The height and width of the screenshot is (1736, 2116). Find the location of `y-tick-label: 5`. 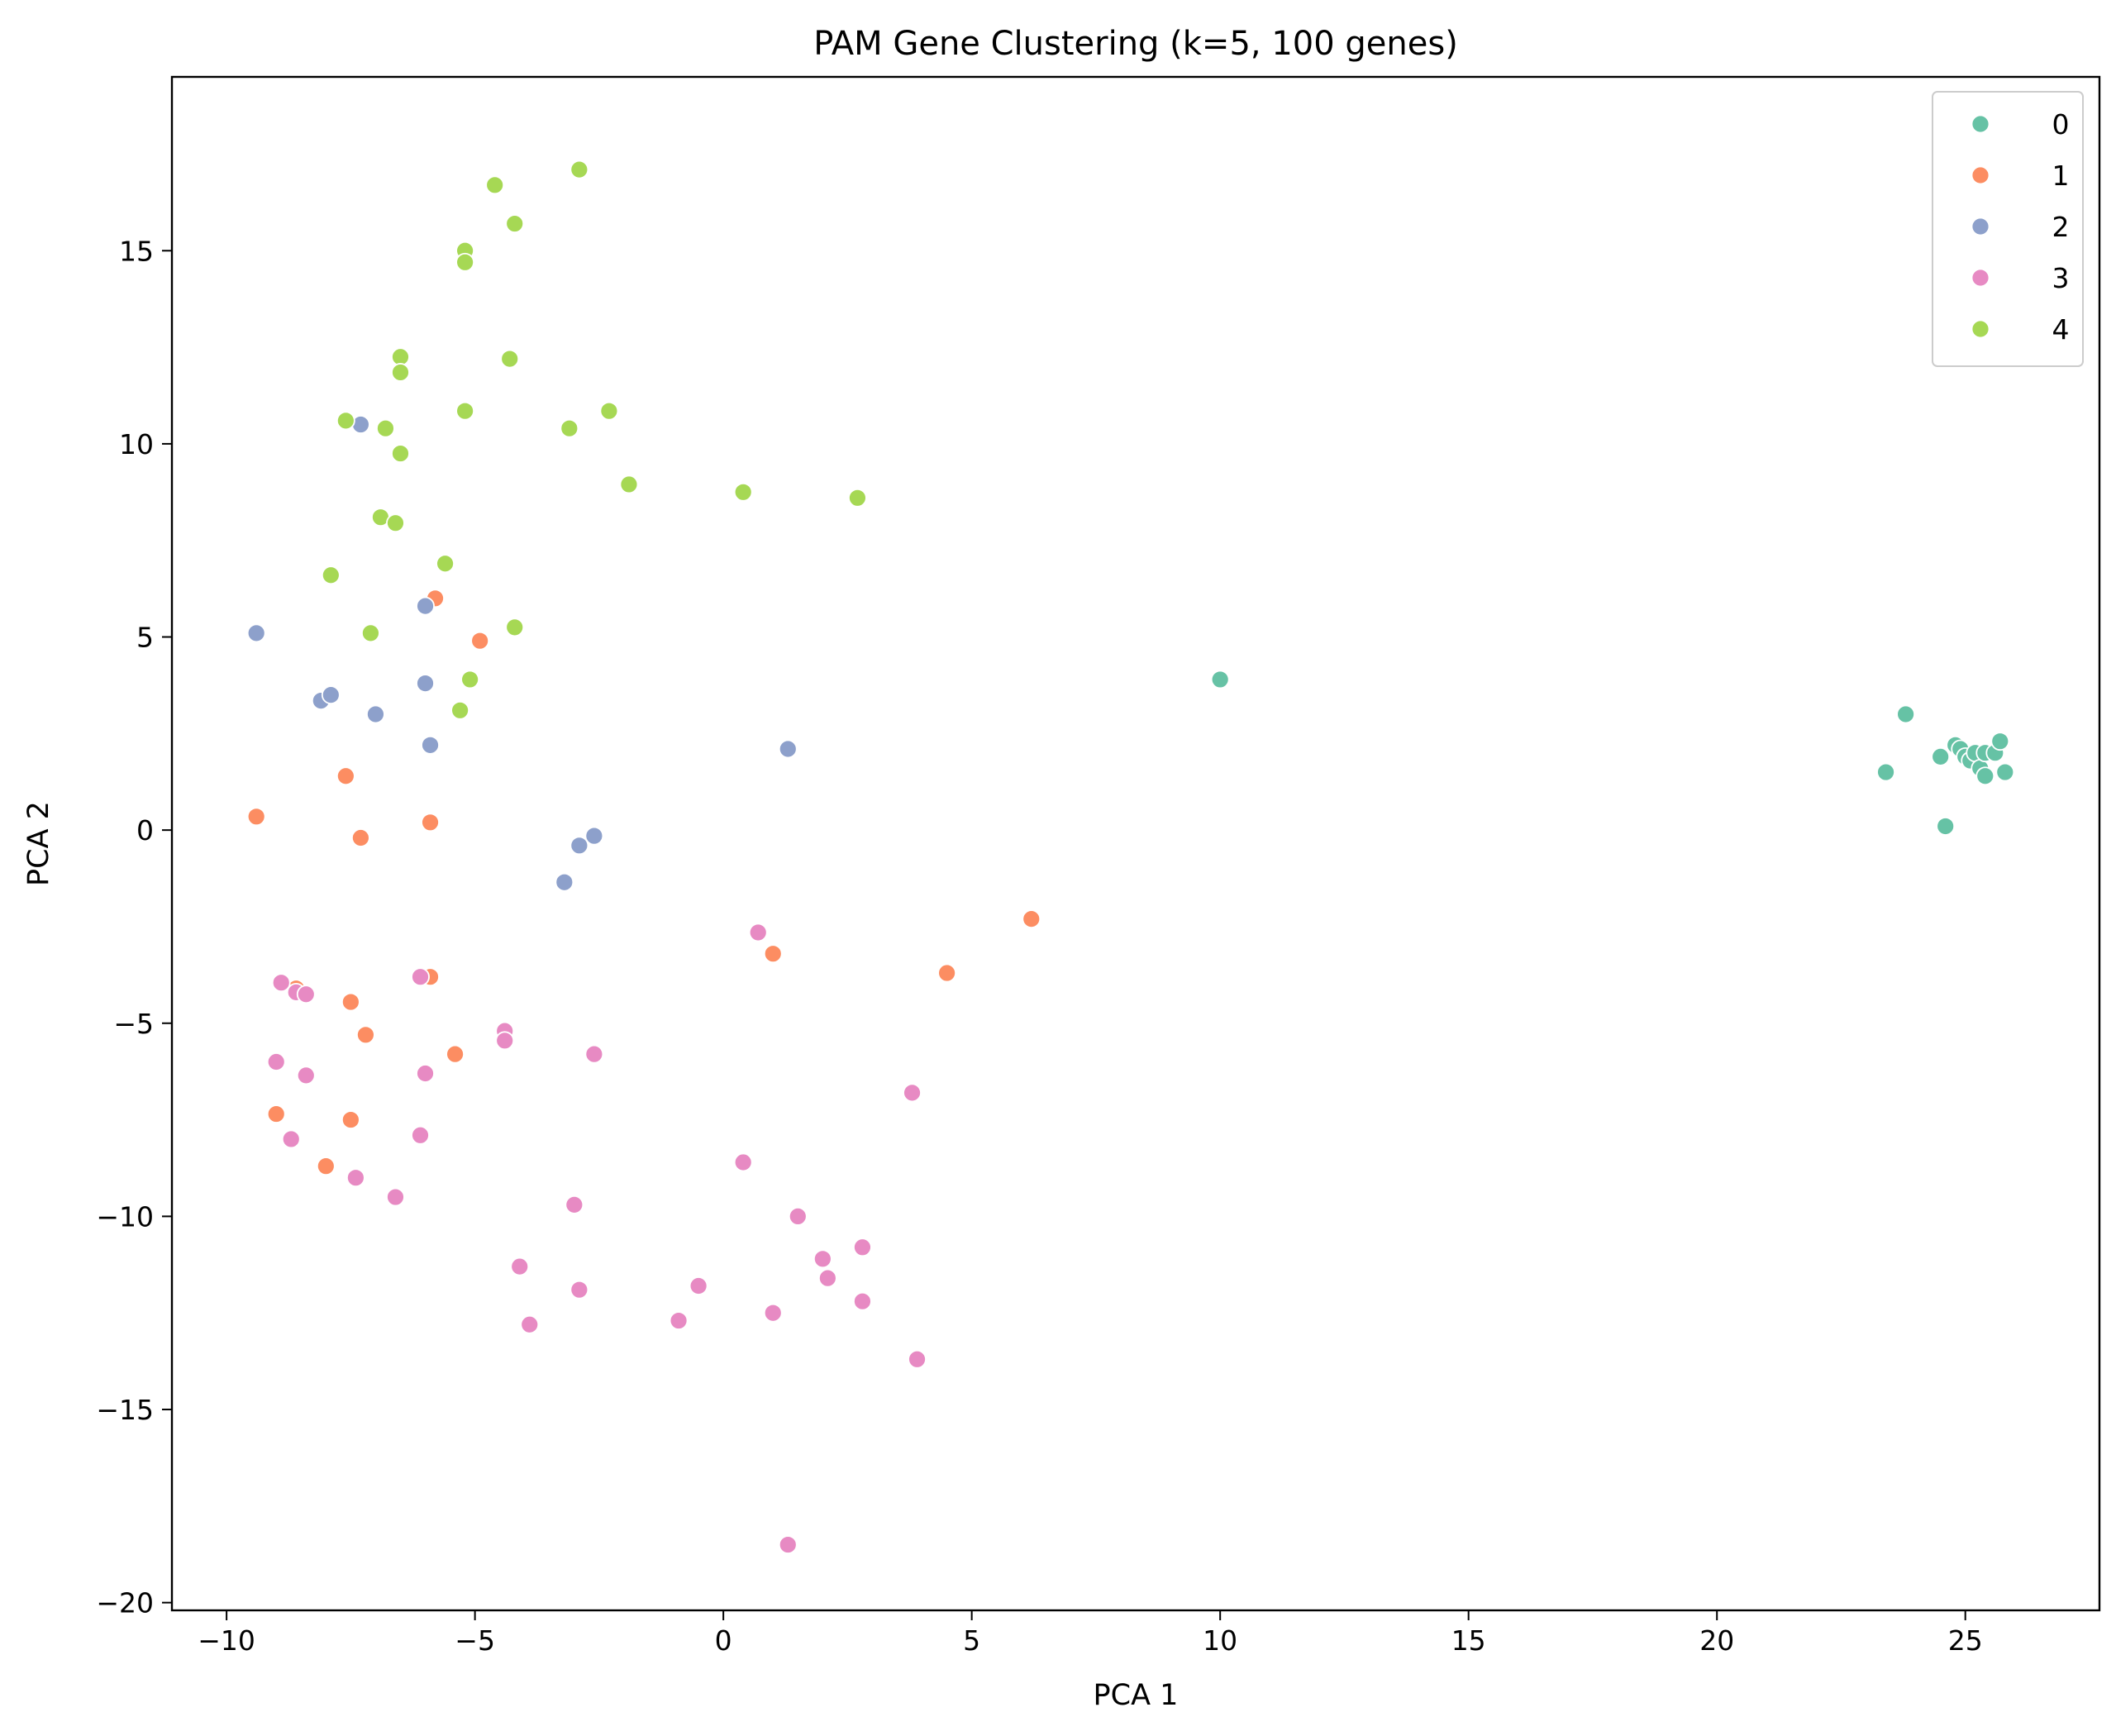

y-tick-label: 5 is located at coordinates (145, 638).